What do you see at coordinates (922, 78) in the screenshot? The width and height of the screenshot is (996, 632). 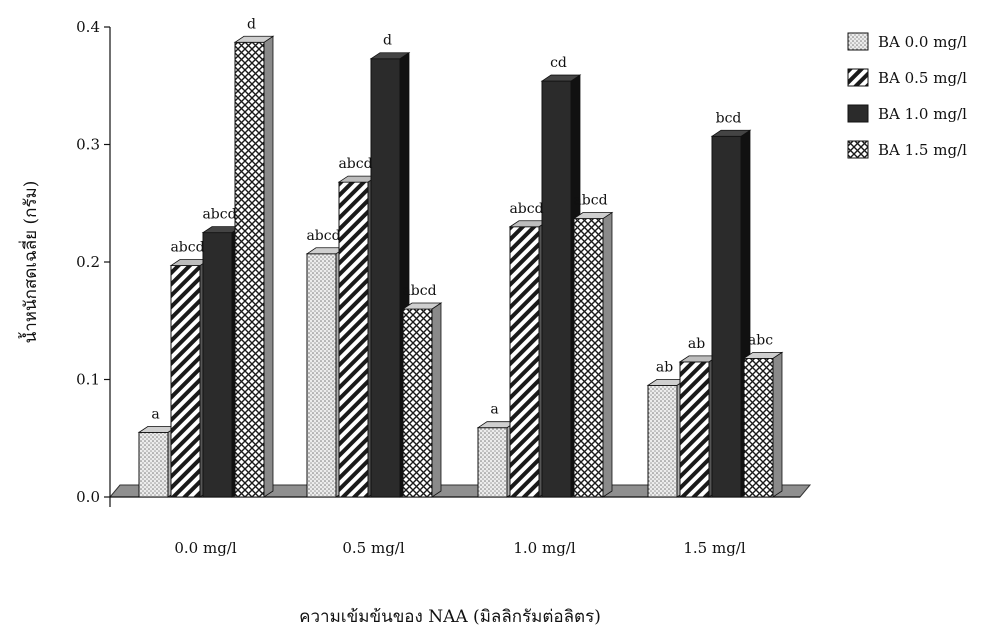 I see `legend-label: BA 0.5 mg/l` at bounding box center [922, 78].